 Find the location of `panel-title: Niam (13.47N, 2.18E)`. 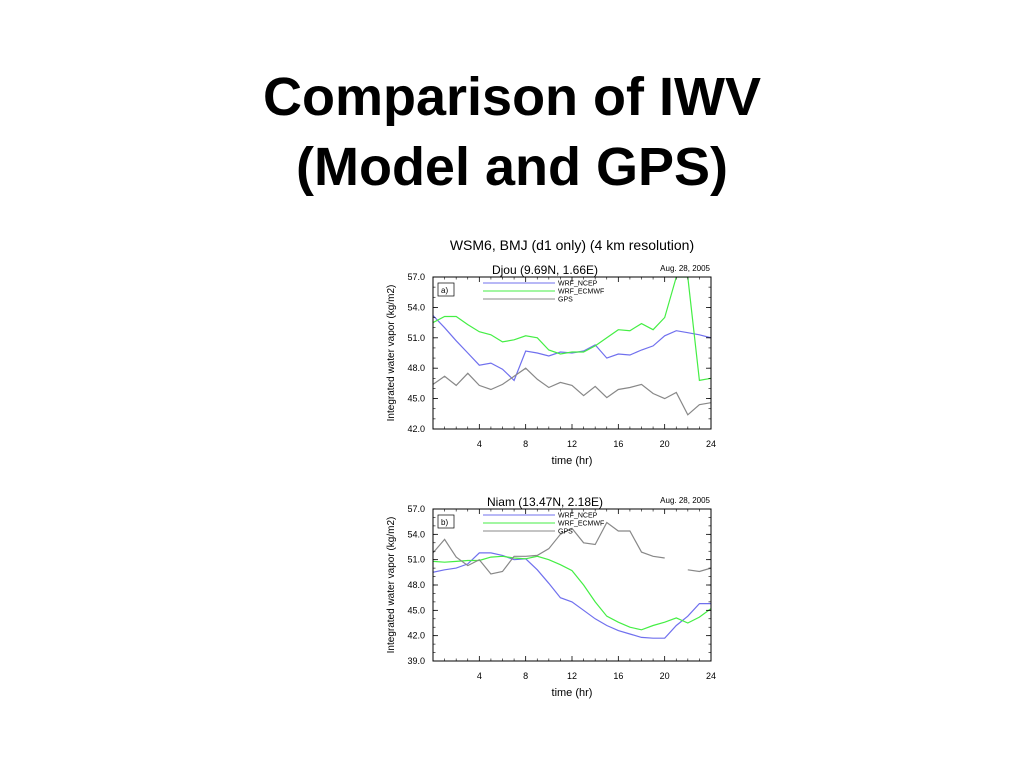

panel-title: Niam (13.47N, 2.18E) is located at coordinates (545, 502).